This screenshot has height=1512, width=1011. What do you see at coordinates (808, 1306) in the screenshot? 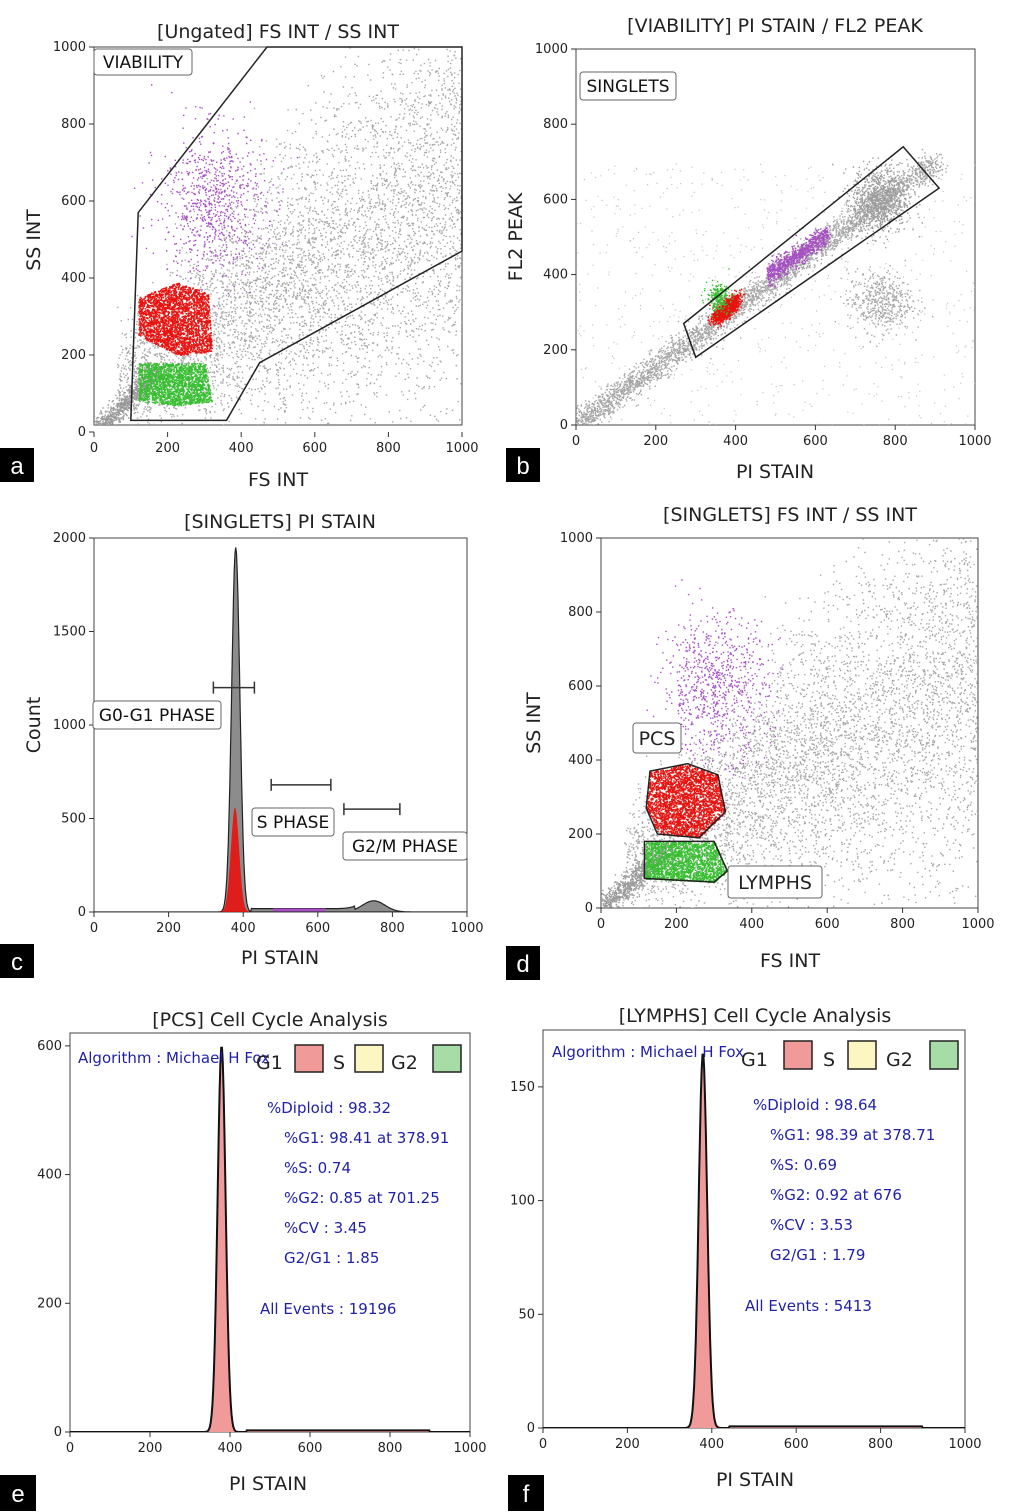
I see `stat-events: All Events : 5413` at bounding box center [808, 1306].